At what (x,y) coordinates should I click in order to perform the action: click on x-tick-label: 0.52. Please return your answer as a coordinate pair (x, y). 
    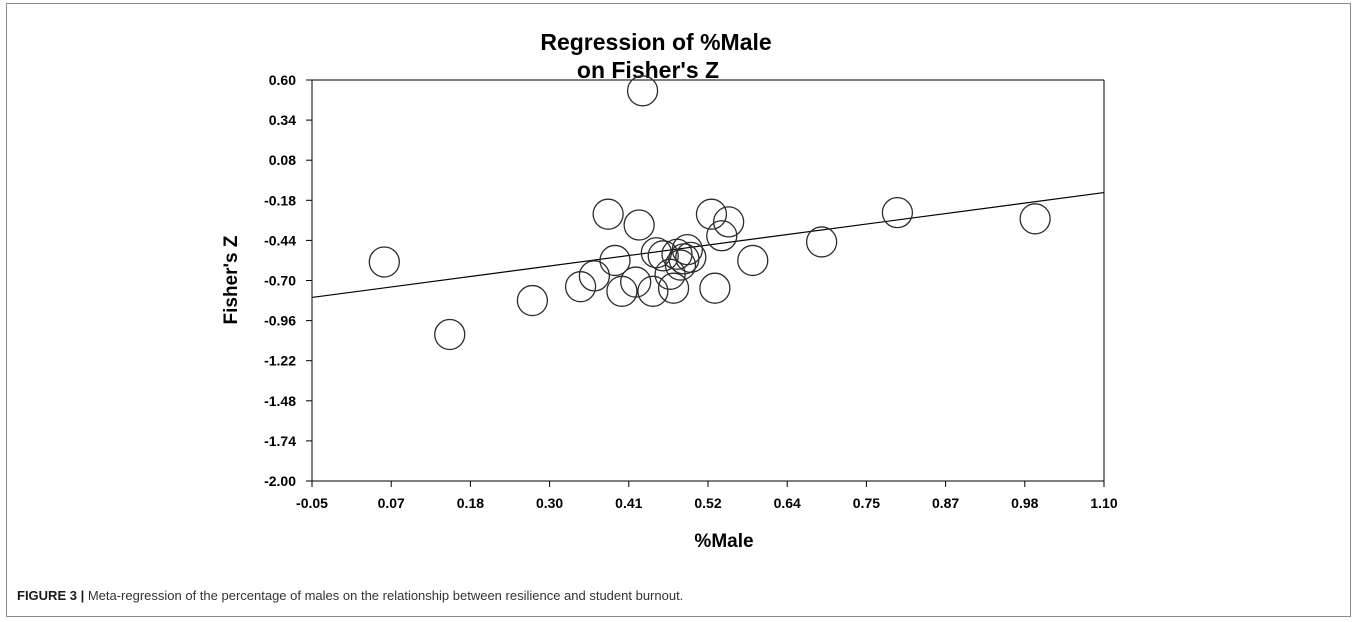
    Looking at the image, I should click on (707, 503).